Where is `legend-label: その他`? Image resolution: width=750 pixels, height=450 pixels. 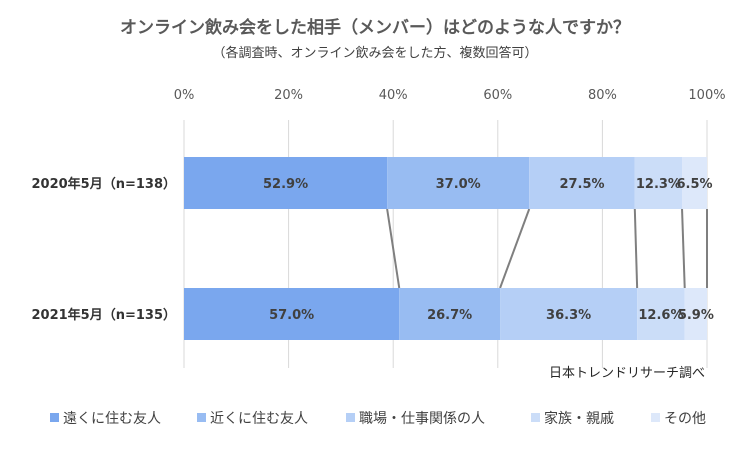 legend-label: その他 is located at coordinates (685, 419).